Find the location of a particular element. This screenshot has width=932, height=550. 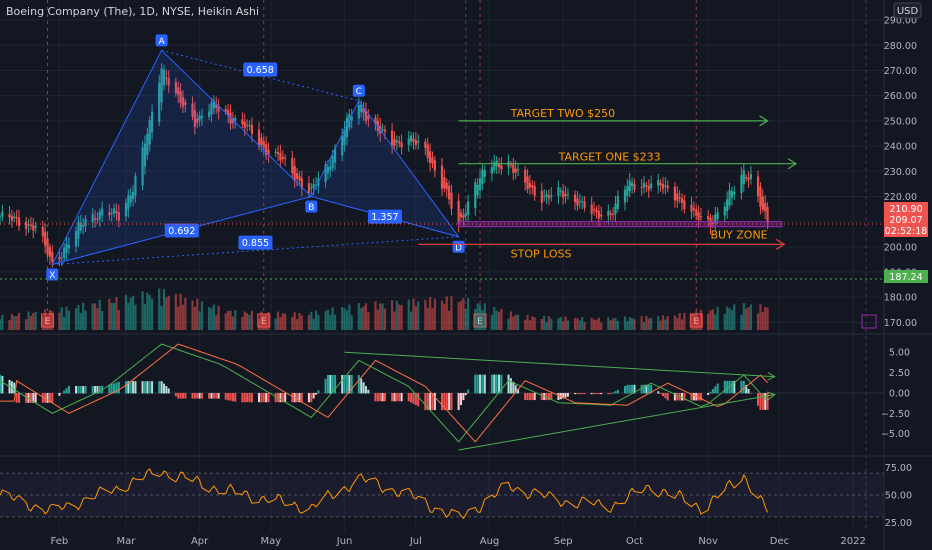

ratio-label-box is located at coordinates (260, 69).